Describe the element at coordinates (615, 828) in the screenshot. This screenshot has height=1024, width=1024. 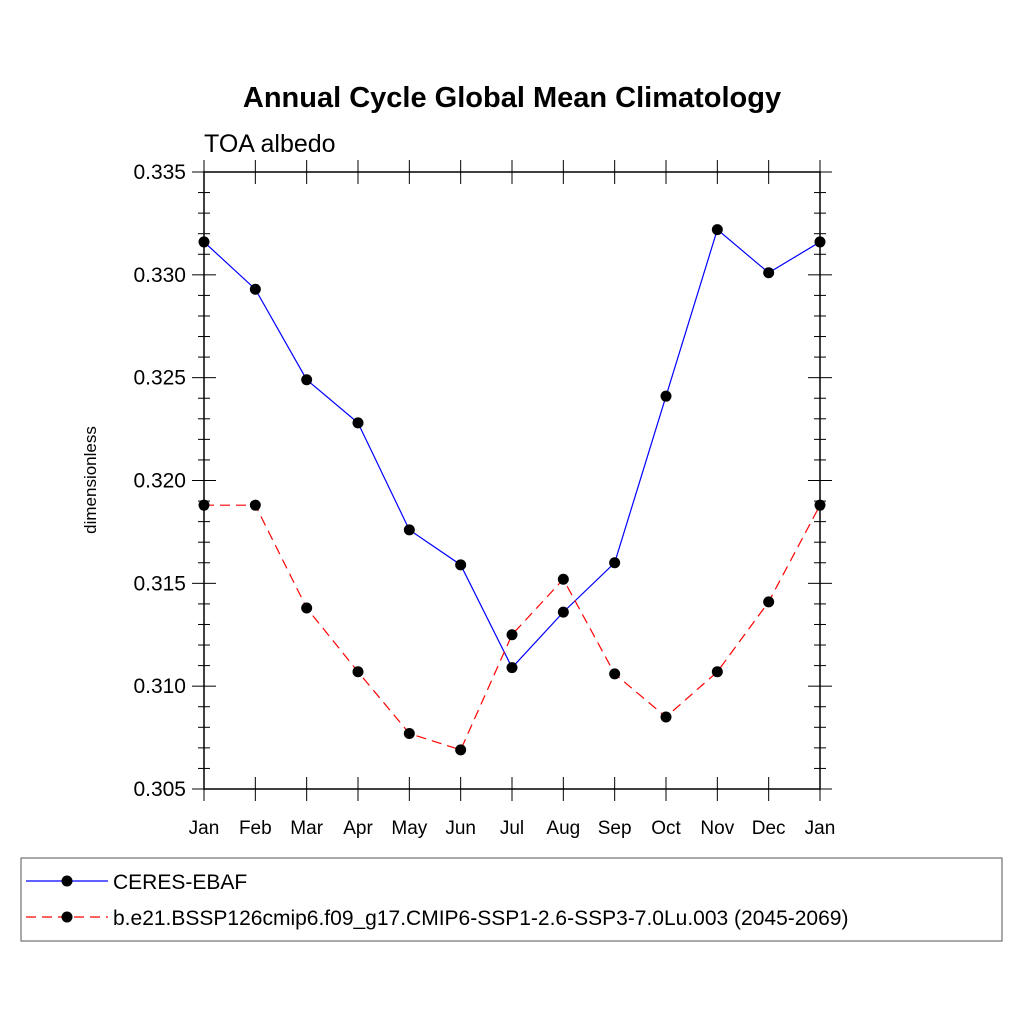
I see `x-tick-label: Sep` at that location.